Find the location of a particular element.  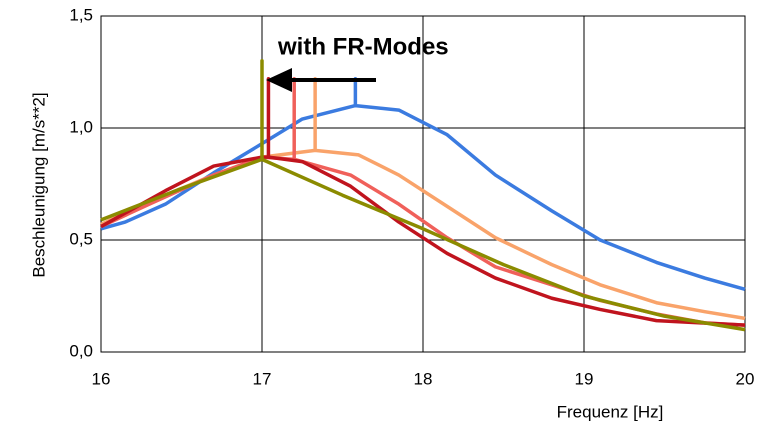

y-axis-label: Beschleunigung [m/s**2] is located at coordinates (38, 184).